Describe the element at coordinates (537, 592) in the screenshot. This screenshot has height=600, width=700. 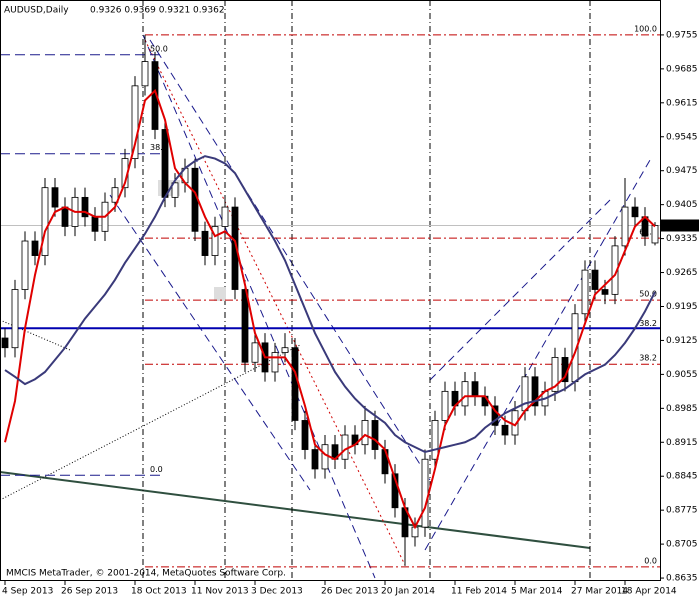
I see `x-tick-label: 5 Mar 2014` at that location.